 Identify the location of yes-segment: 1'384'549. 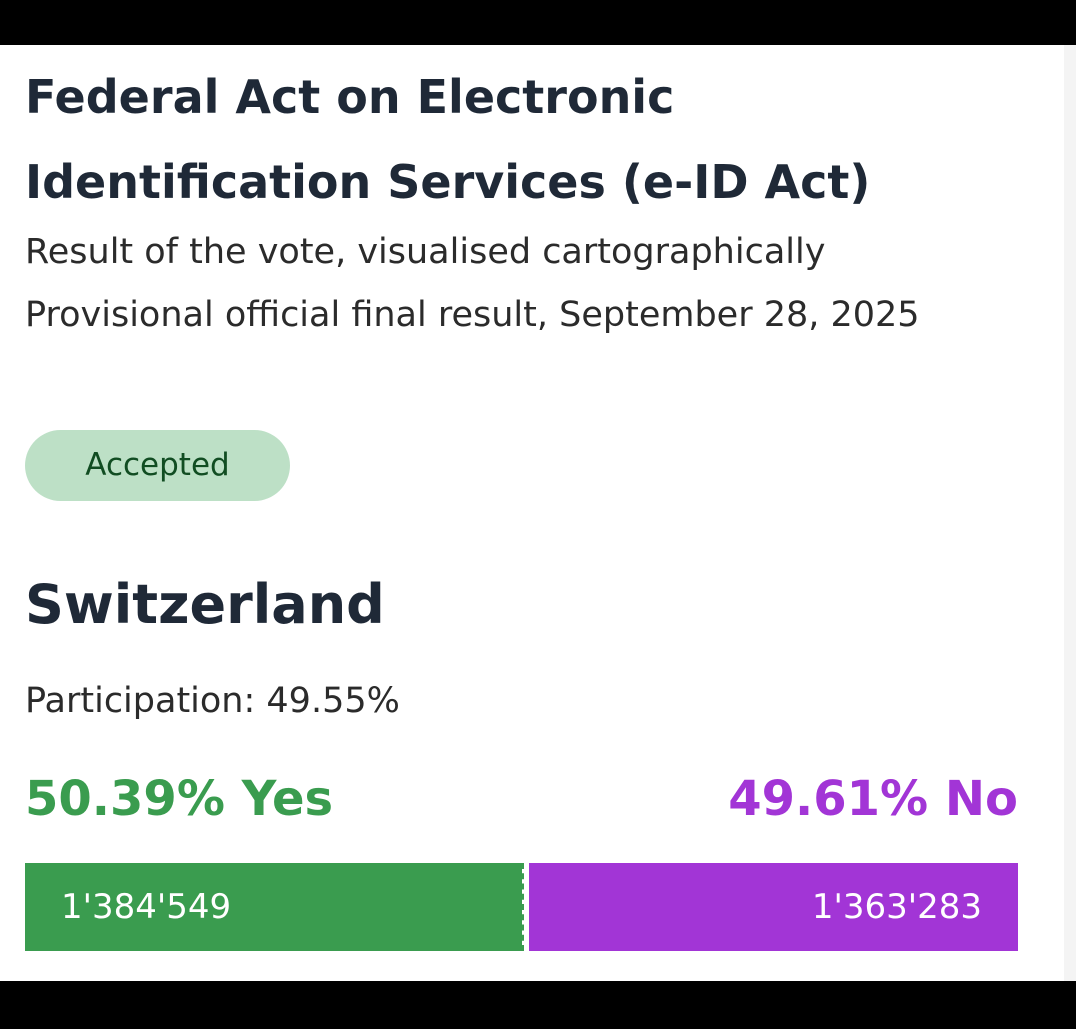
(273, 907).